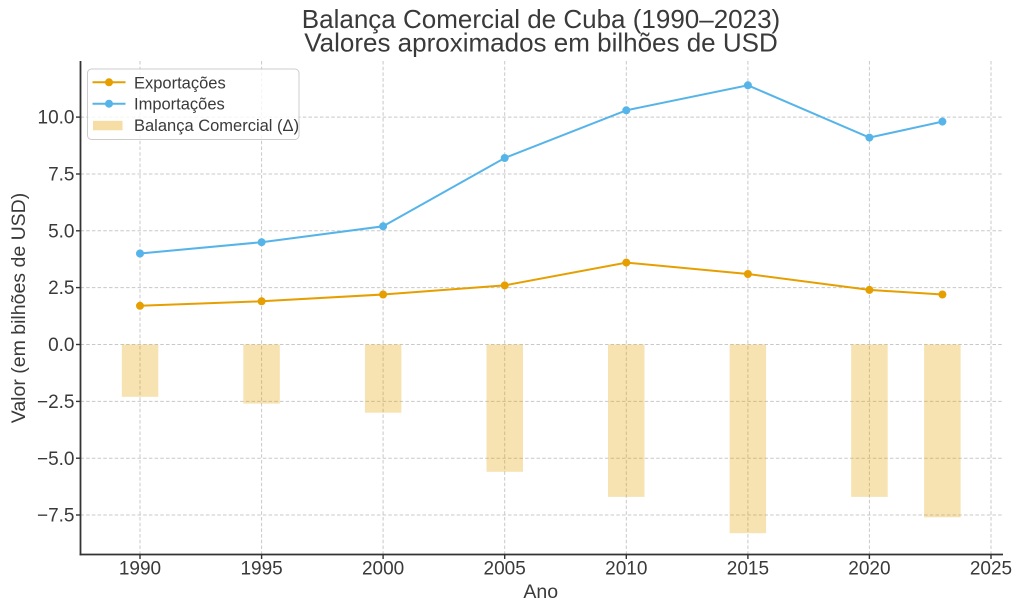  What do you see at coordinates (61, 288) in the screenshot?
I see `svg-text: 2.5` at bounding box center [61, 288].